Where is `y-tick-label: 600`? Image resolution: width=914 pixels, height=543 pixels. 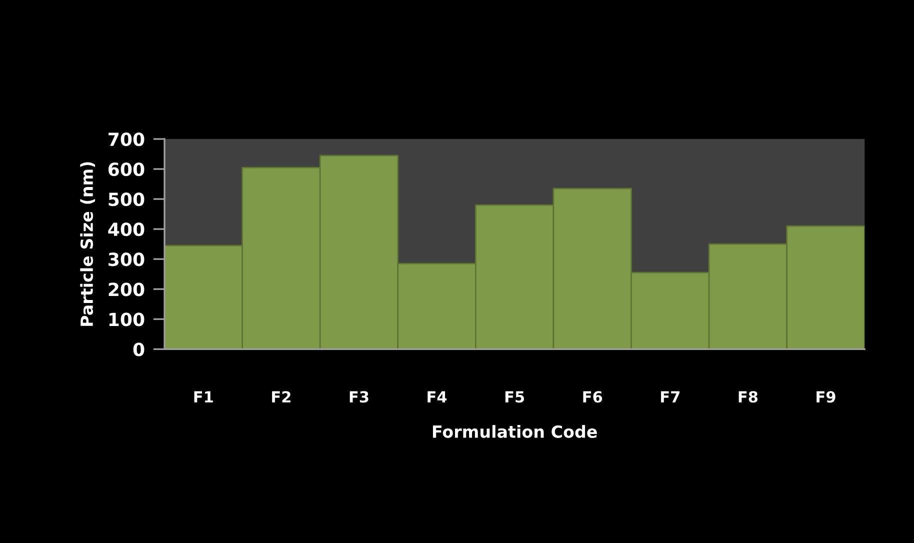 y-tick-label: 600 is located at coordinates (126, 169).